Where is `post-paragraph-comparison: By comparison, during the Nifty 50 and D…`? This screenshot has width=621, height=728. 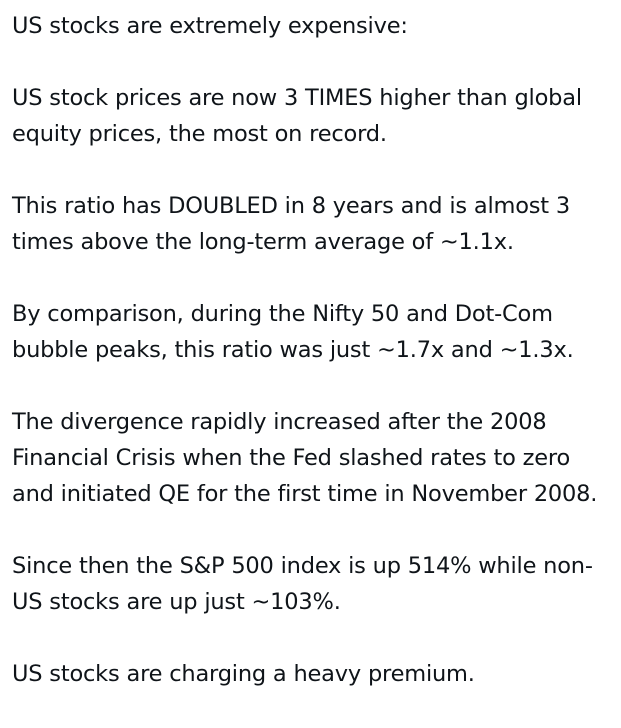
post-paragraph-comparison: By comparison, during the Nifty 50 and D… is located at coordinates (293, 332).